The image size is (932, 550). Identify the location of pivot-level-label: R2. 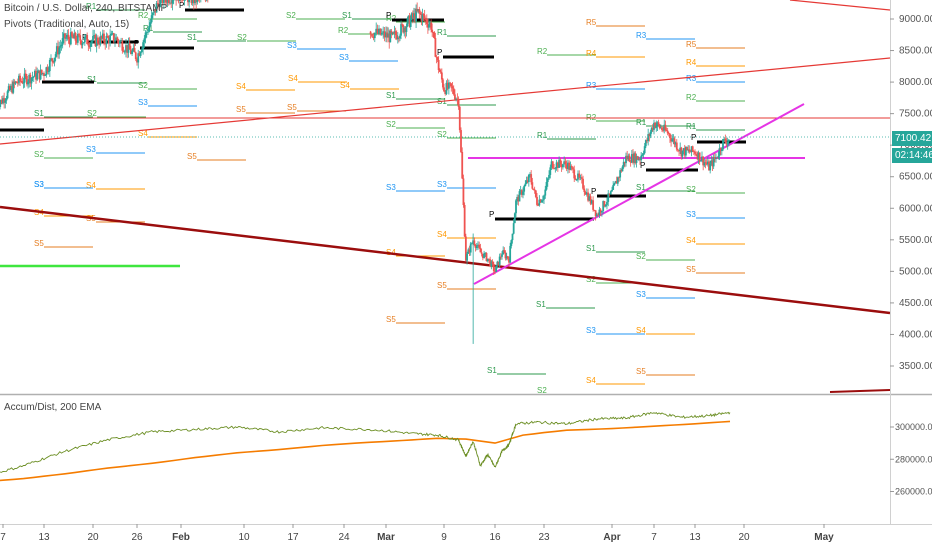
(391, 18).